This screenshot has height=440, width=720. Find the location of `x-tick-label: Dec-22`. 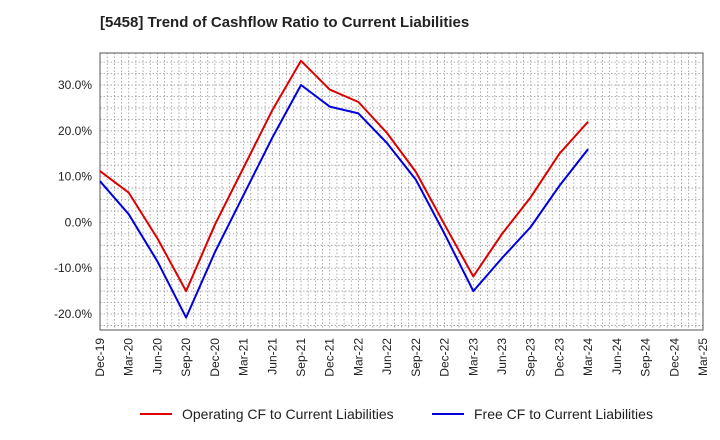

x-tick-label: Dec-22 is located at coordinates (445, 357).